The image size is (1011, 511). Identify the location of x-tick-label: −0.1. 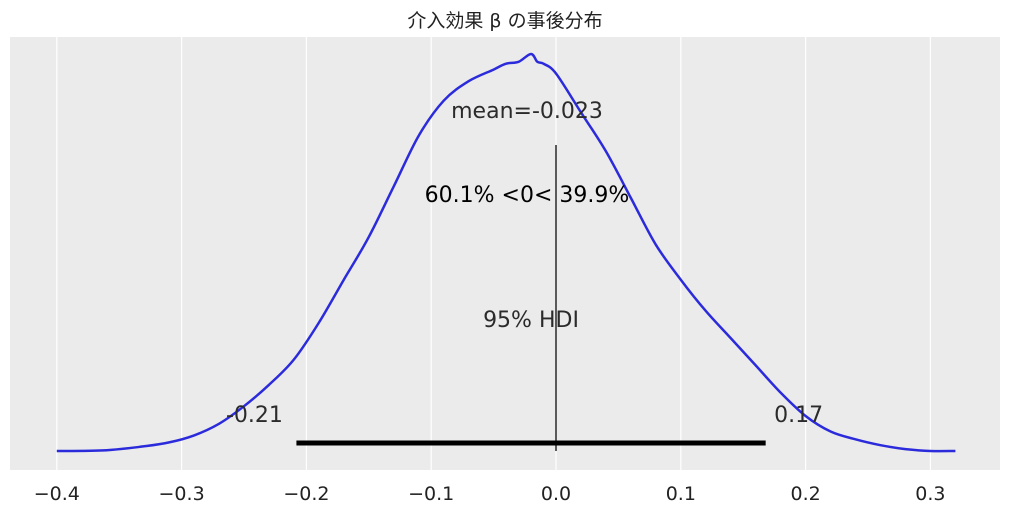
(431, 494).